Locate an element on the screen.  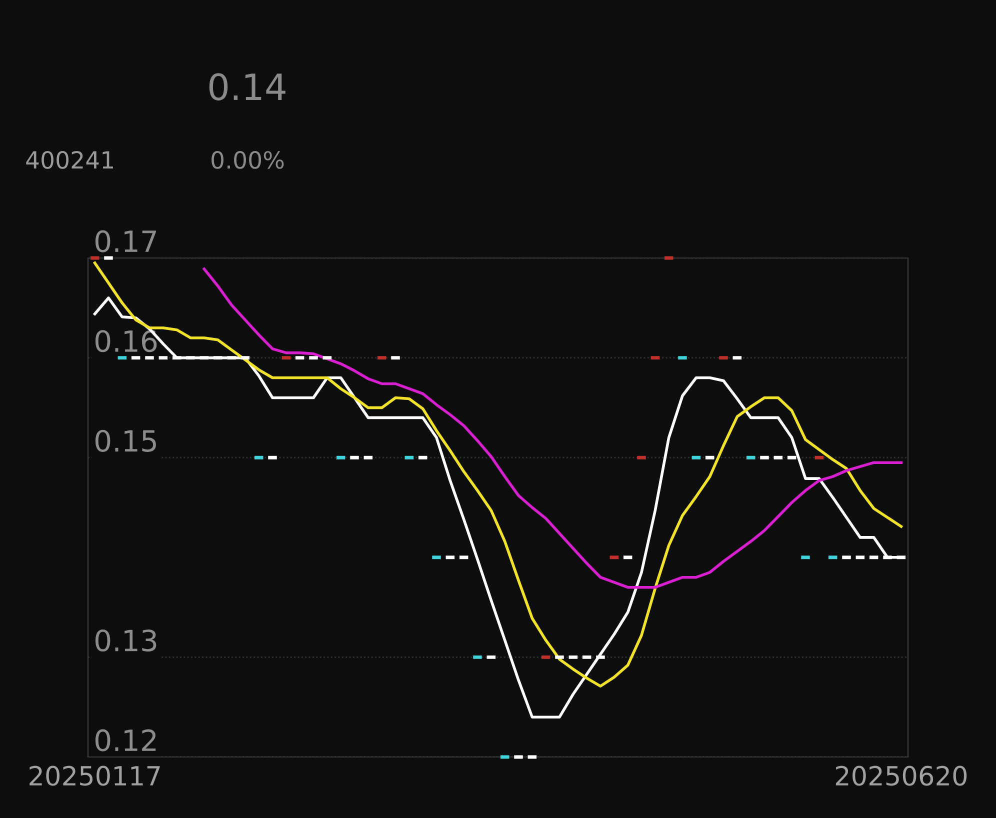
x-tick-label: 20250620 is located at coordinates (901, 776).